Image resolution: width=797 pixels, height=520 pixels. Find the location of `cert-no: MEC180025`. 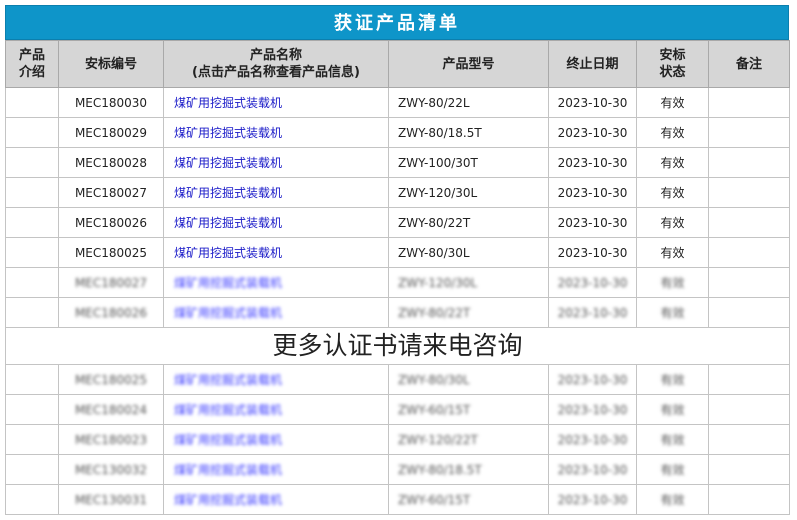

cert-no: MEC180025 is located at coordinates (111, 252).